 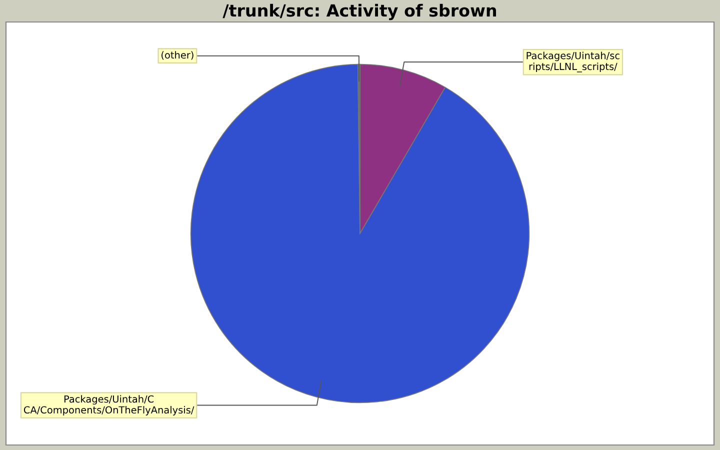 What do you see at coordinates (573, 62) in the screenshot?
I see `slice-label: Packages/Uintah/sc ripts/LLNL_scripts/` at bounding box center [573, 62].